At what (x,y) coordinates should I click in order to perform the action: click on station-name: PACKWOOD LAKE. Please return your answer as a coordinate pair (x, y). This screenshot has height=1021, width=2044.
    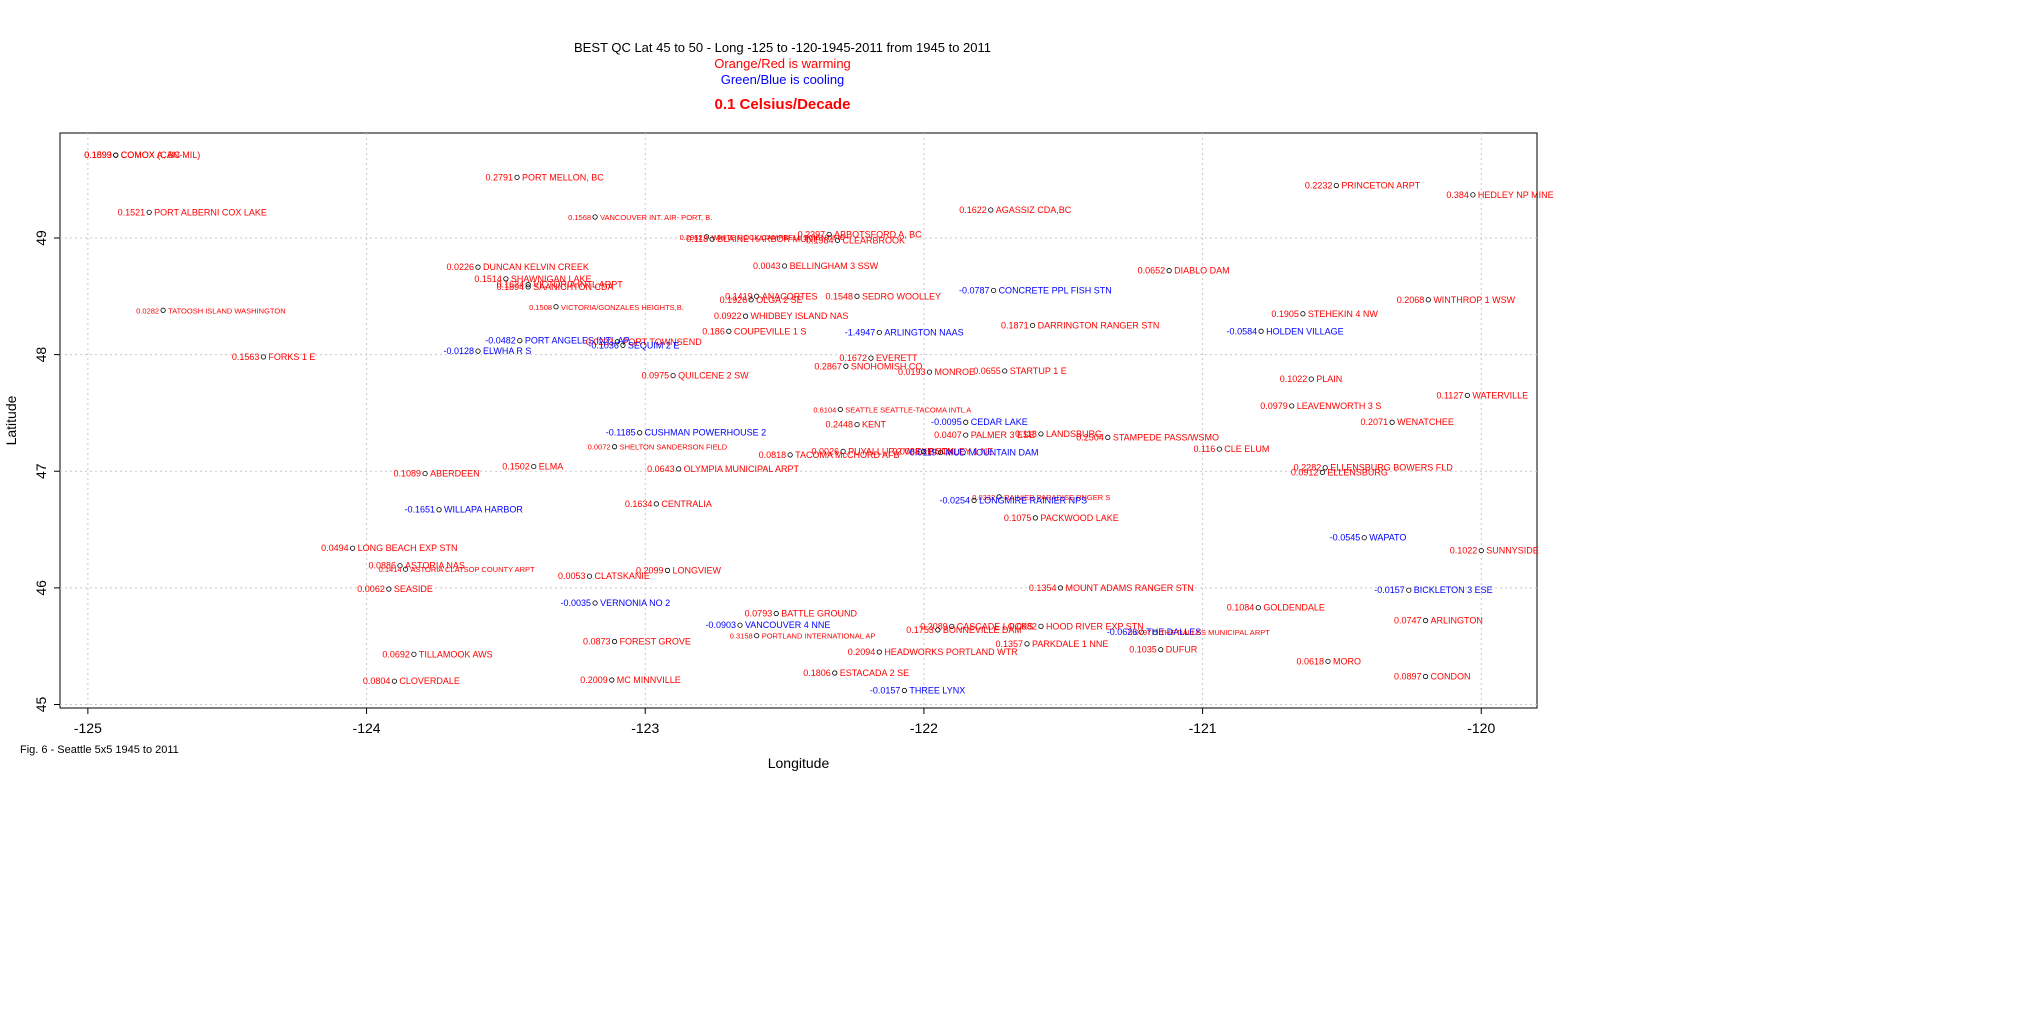
    Looking at the image, I should click on (1079, 518).